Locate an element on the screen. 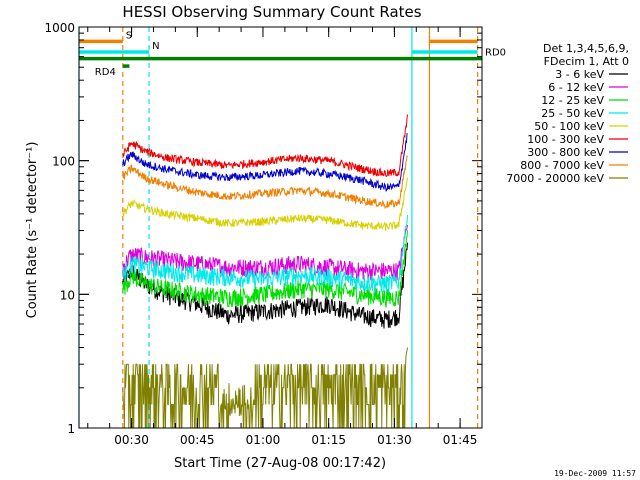  y-tick-label-3: 1000 is located at coordinates (59, 28).